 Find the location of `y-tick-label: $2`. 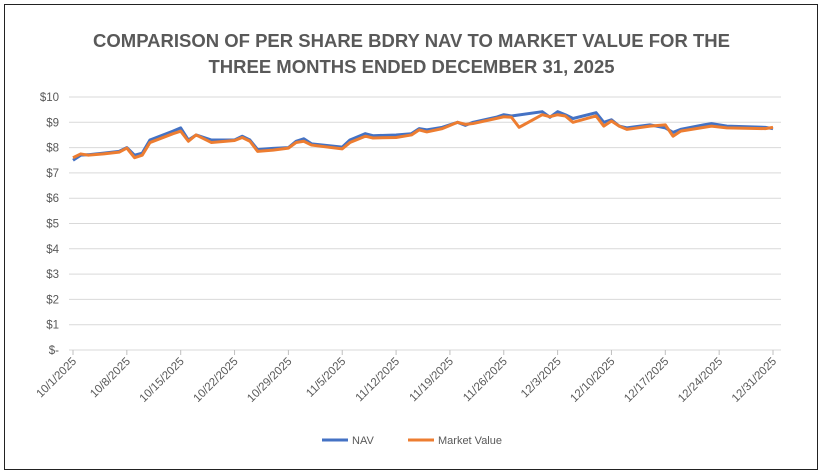

y-tick-label: $2 is located at coordinates (52, 300).